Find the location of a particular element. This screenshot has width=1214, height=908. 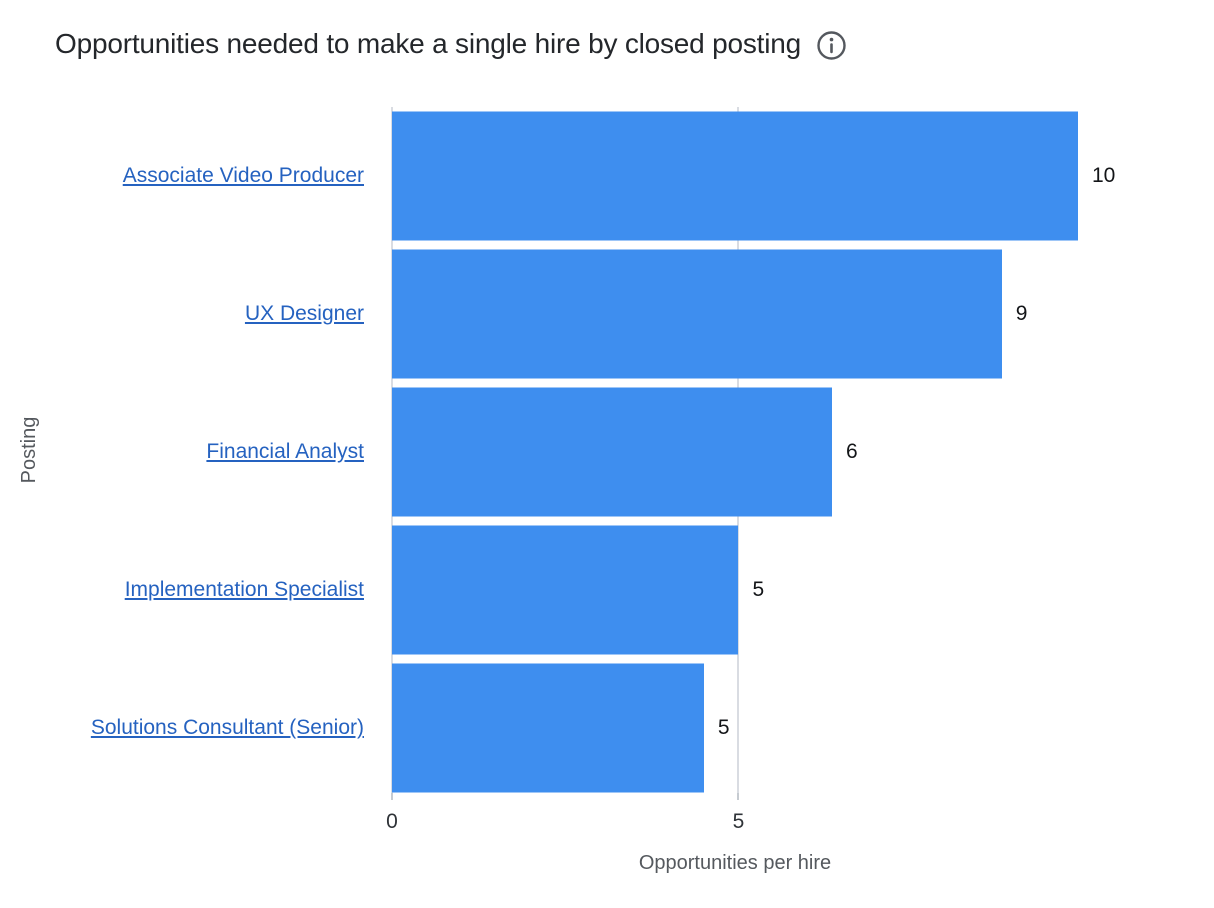

posting-label-cell: UX Designer is located at coordinates (182, 314).